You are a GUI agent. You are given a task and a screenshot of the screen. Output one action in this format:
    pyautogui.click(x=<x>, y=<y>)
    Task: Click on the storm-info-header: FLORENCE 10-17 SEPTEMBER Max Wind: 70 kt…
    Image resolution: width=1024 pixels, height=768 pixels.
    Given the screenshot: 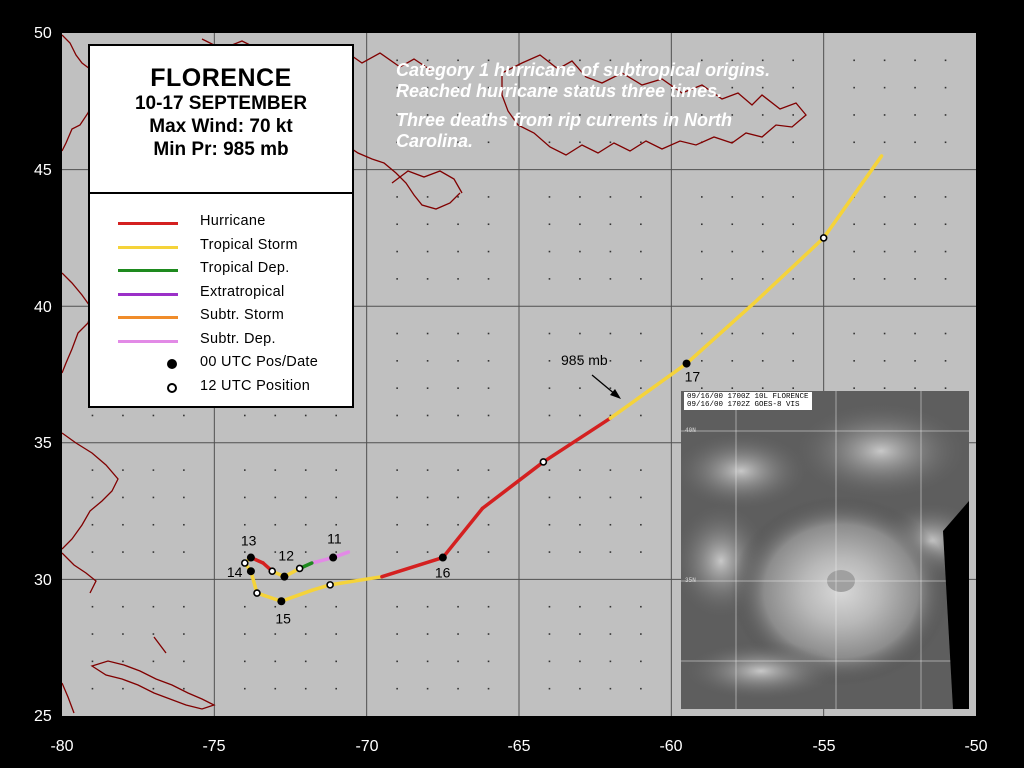 What is the action you would take?
    pyautogui.click(x=221, y=120)
    